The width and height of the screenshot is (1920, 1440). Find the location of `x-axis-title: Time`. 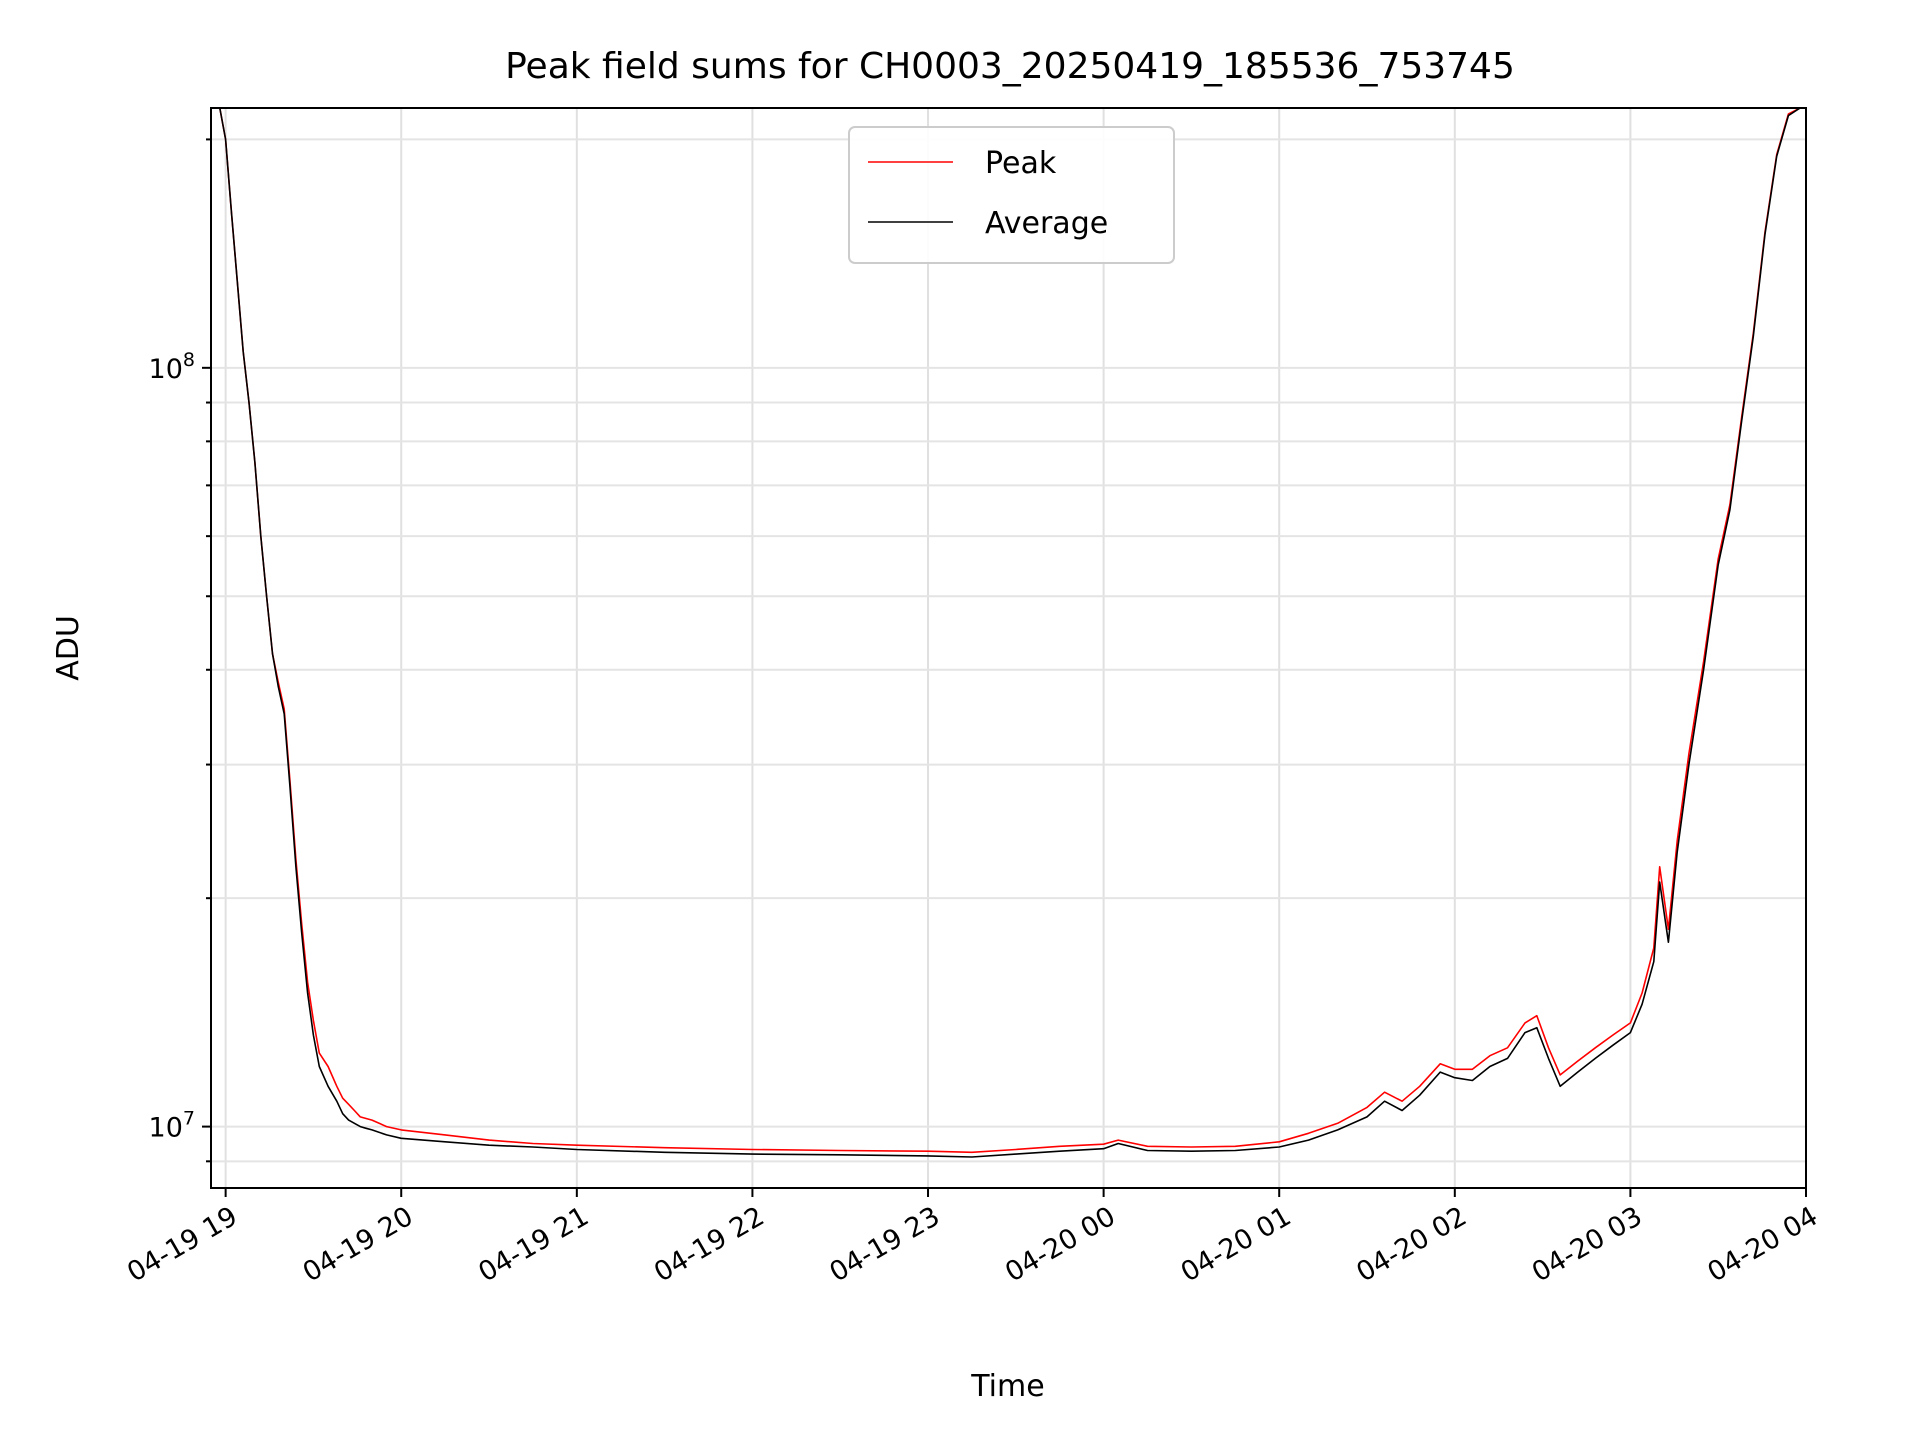

x-axis-title: Time is located at coordinates (1007, 1386).